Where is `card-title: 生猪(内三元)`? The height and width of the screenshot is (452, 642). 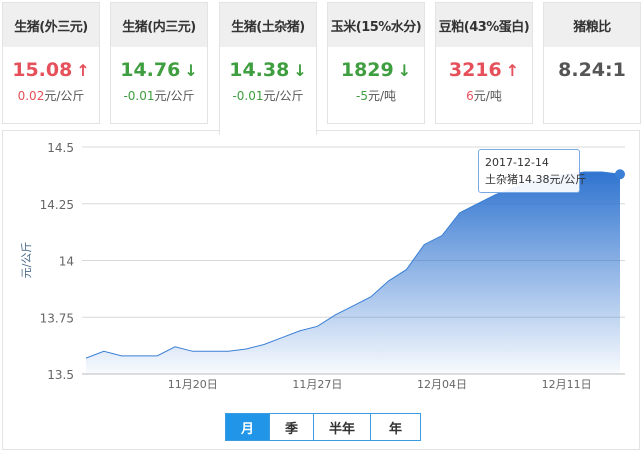 card-title: 生猪(内三元) is located at coordinates (159, 25).